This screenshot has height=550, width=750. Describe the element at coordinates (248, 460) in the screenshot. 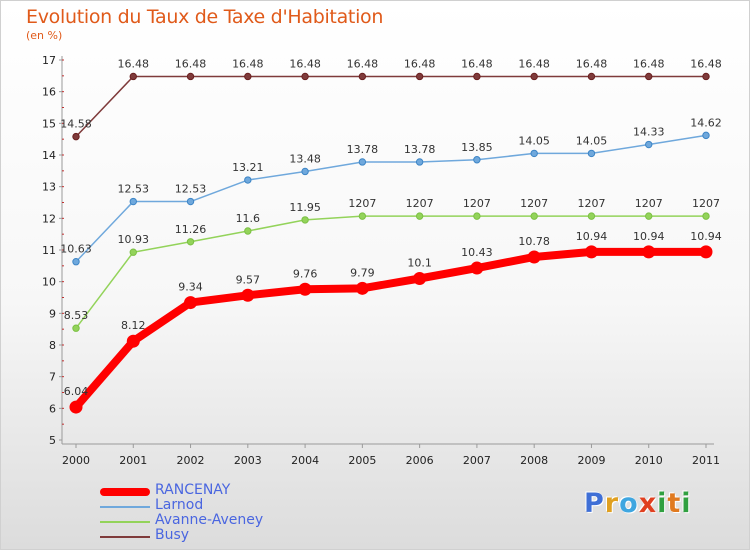

I see `x-tick-label: 2003` at that location.